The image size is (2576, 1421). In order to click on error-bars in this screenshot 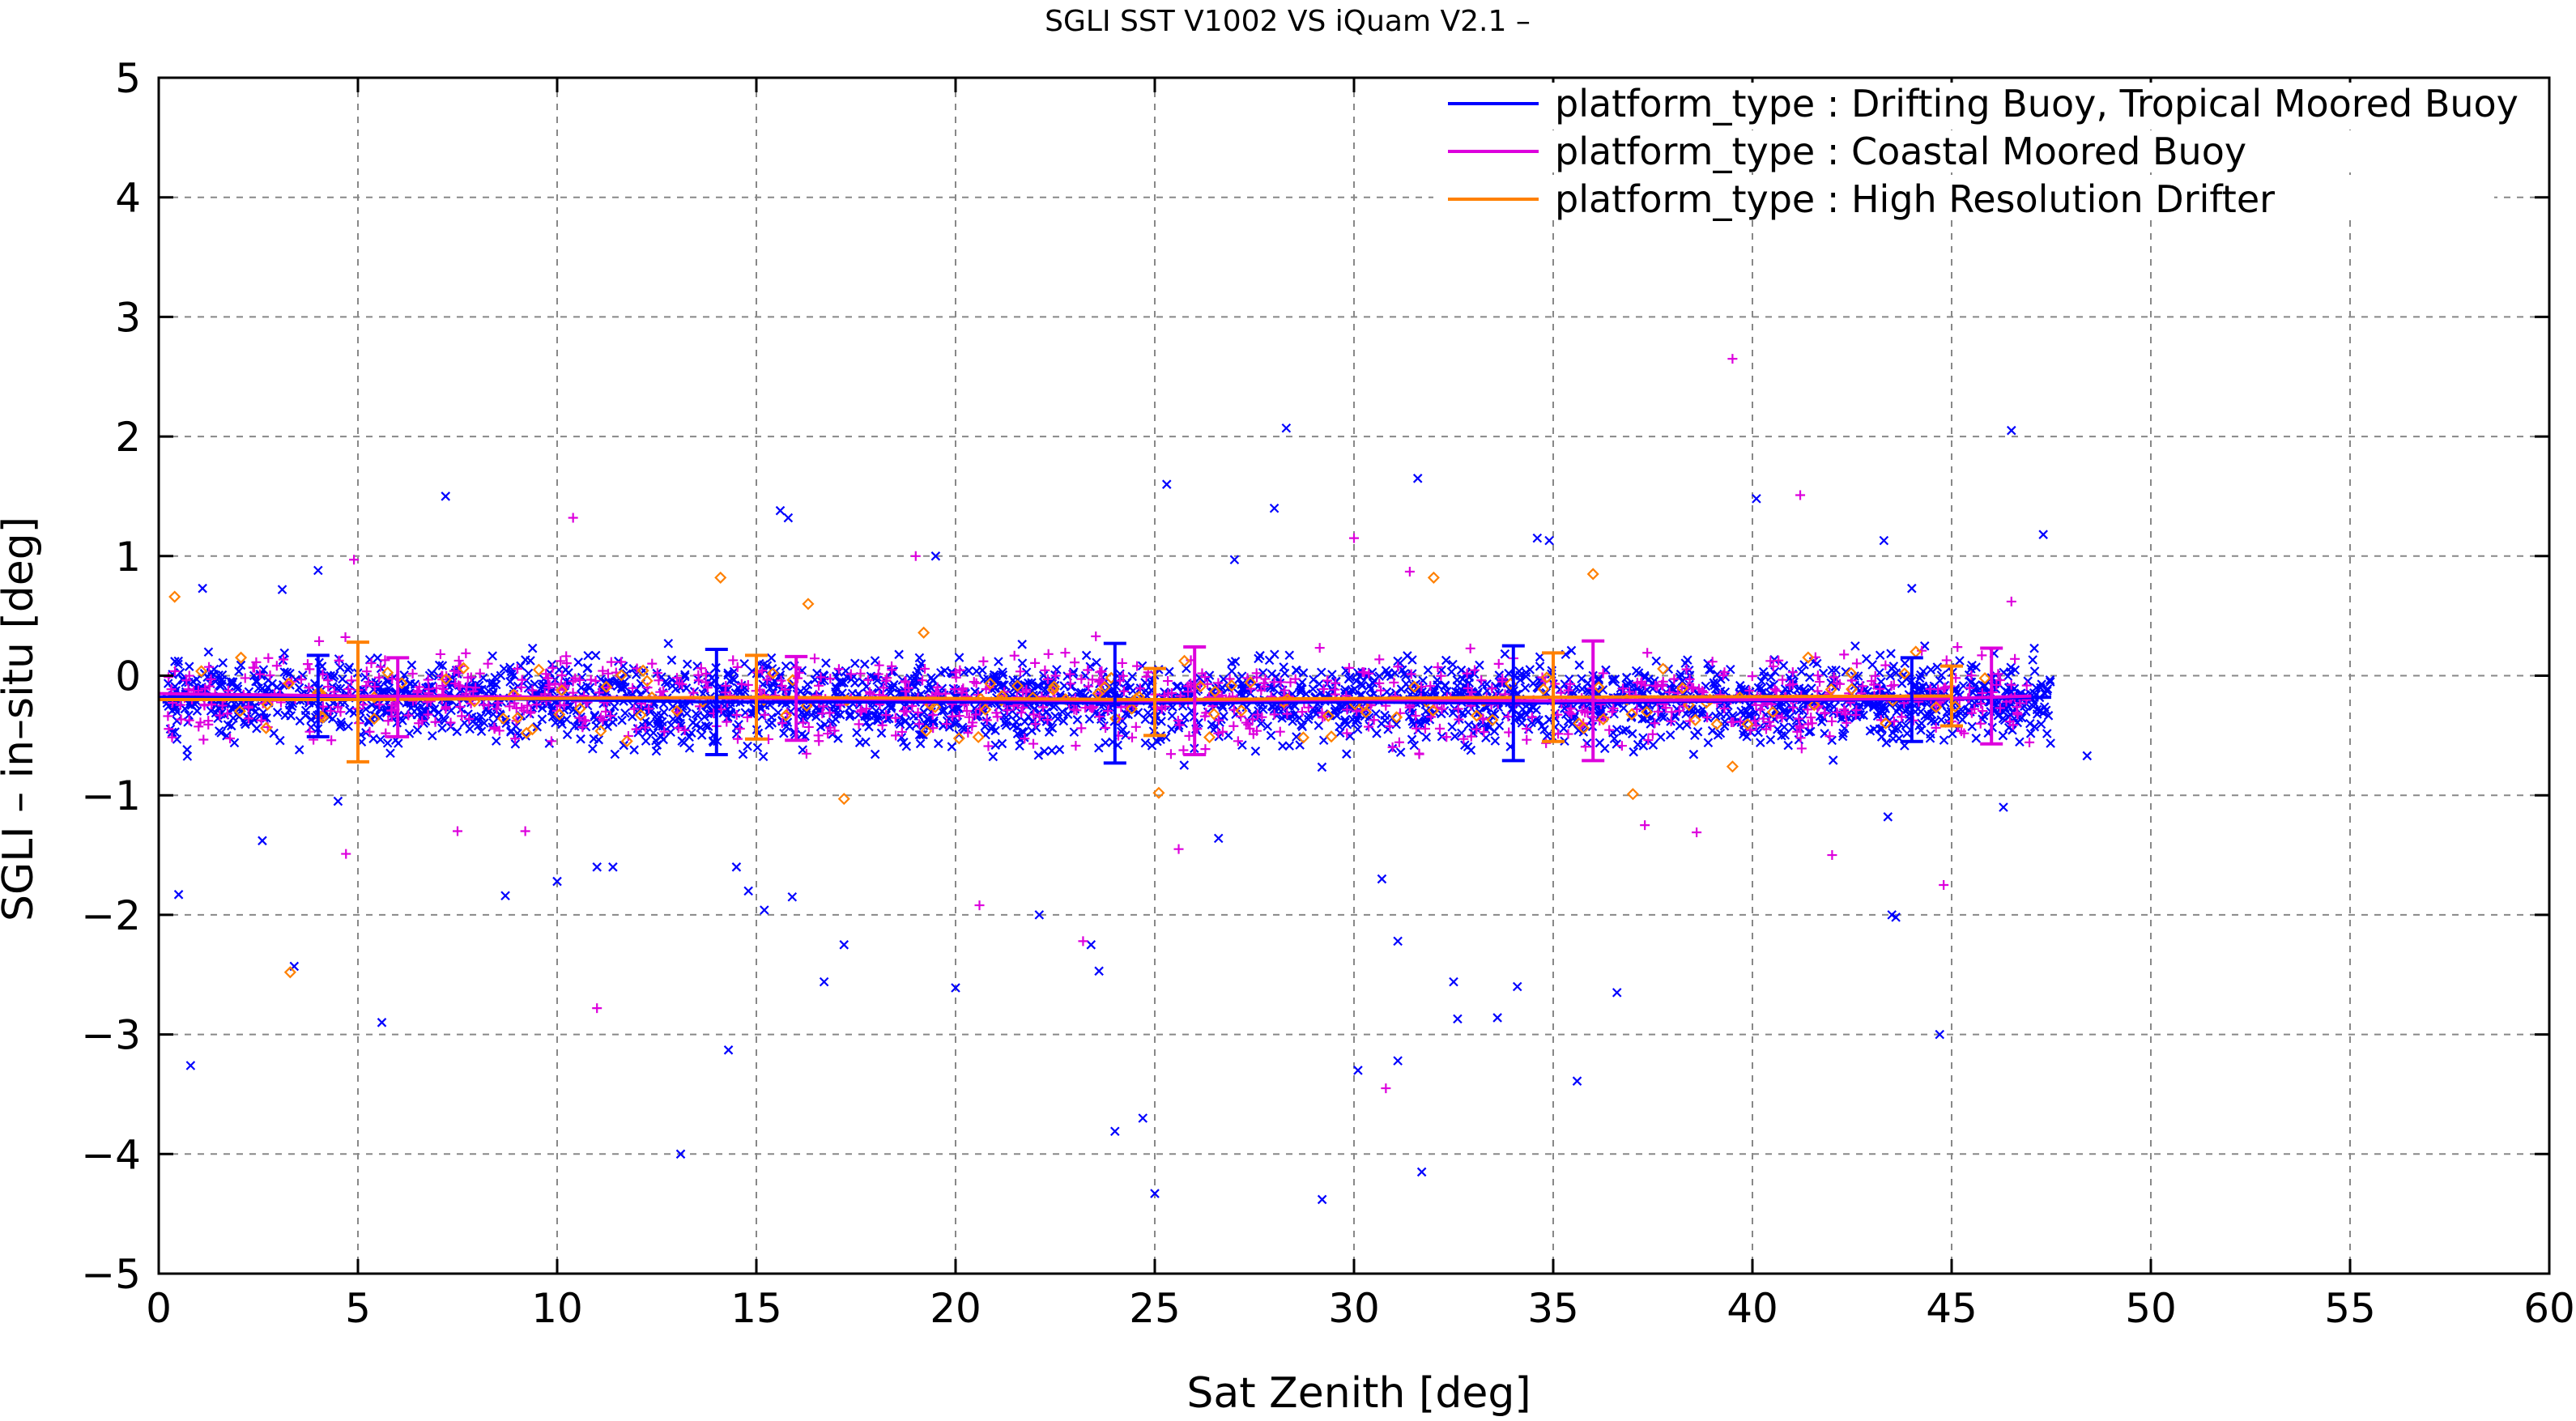, I will do `click(1154, 702)`.